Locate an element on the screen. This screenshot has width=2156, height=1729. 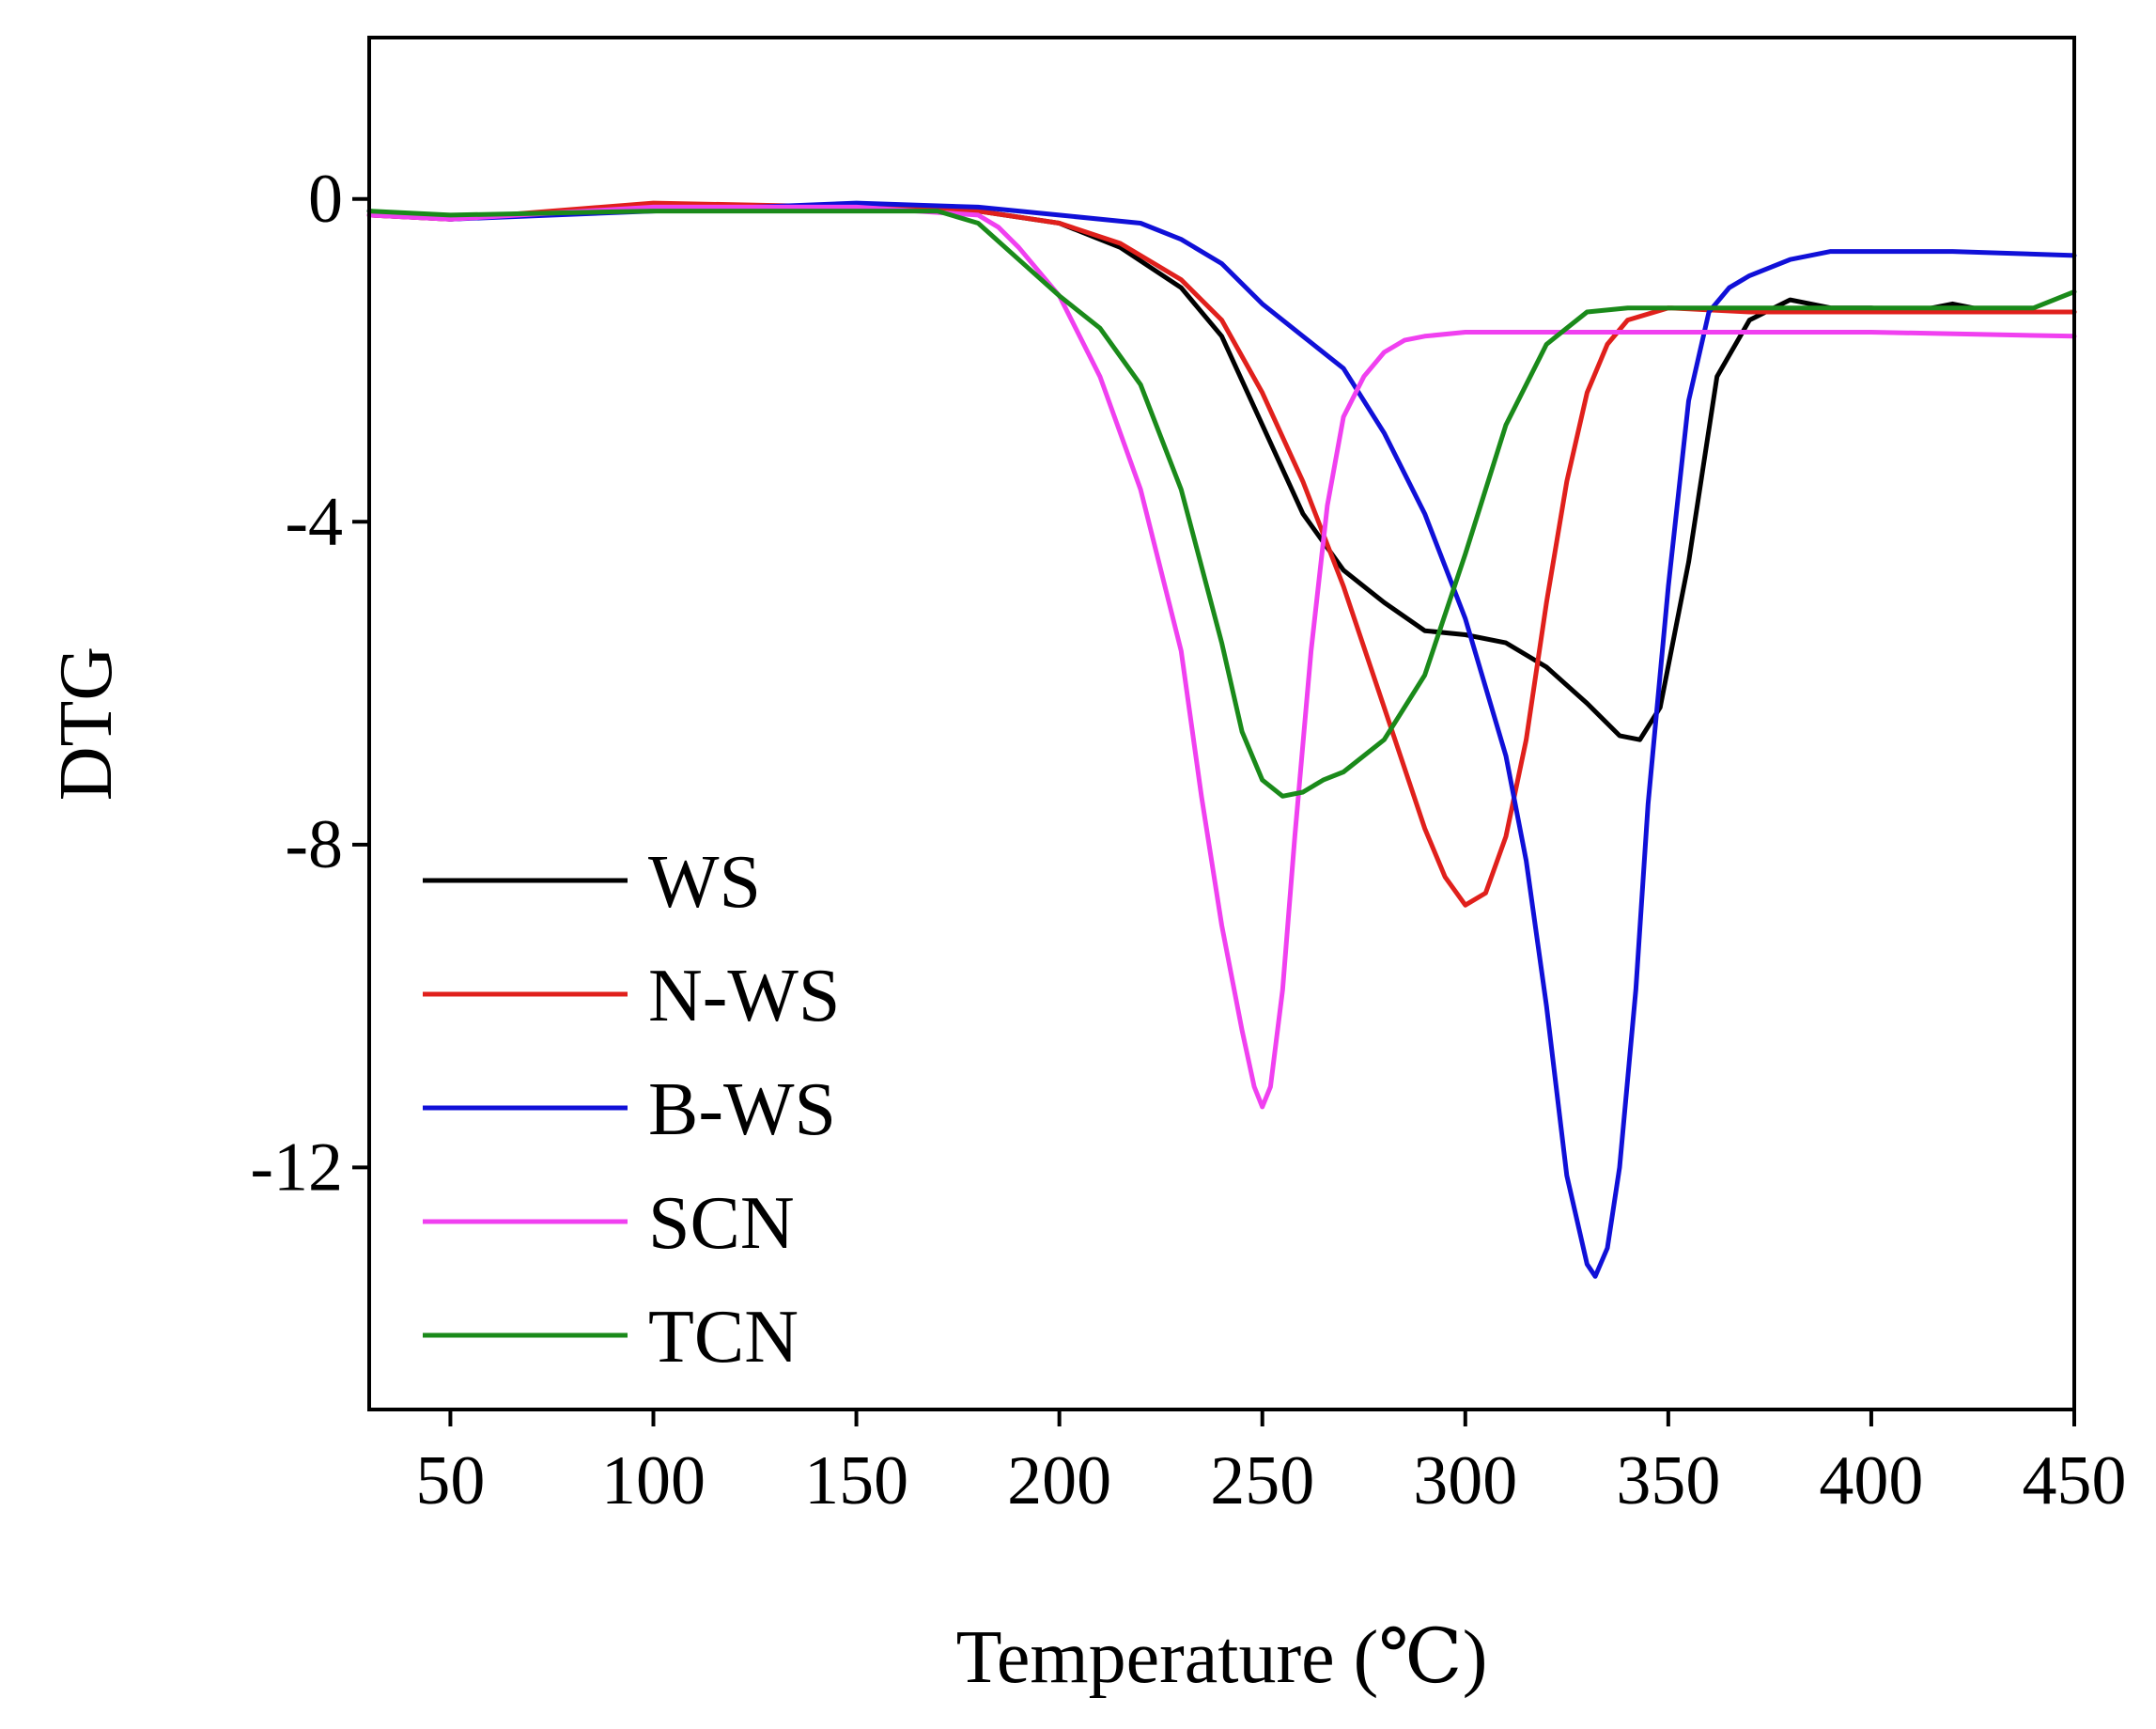
x-tick-label: 150 is located at coordinates (856, 1480).